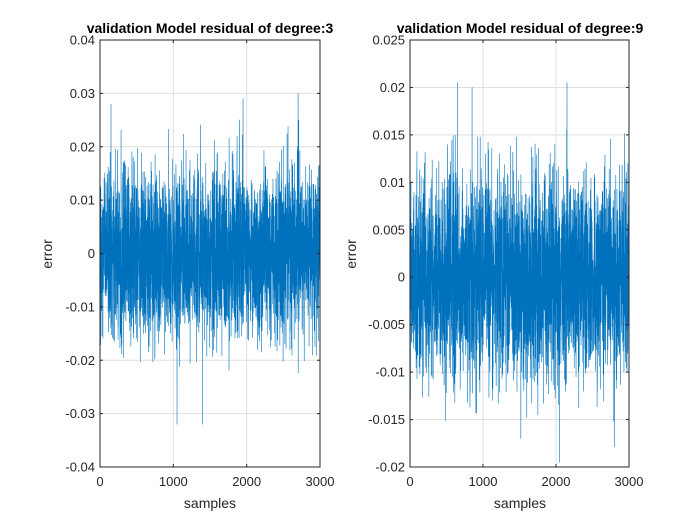 The height and width of the screenshot is (525, 700). I want to click on plot-title: validation Model residual of degree:9, so click(520, 28).